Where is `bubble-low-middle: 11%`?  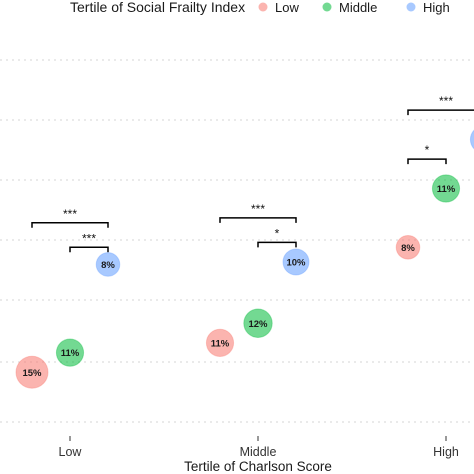
bubble-low-middle: 11% is located at coordinates (70, 352).